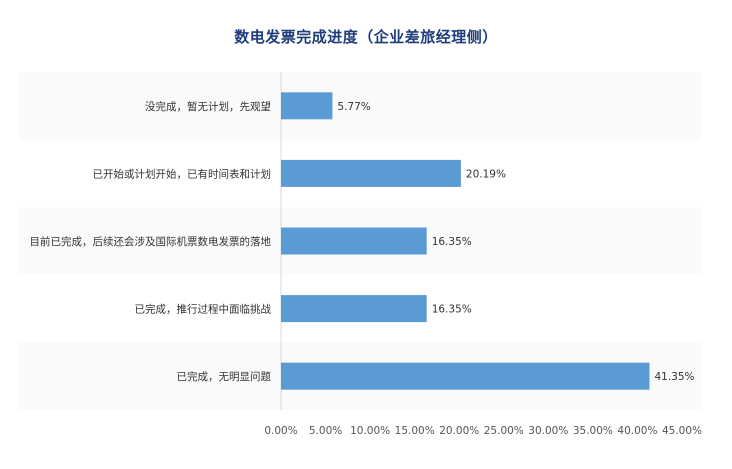  What do you see at coordinates (459, 431) in the screenshot?
I see `x-tick-label: 20.00%` at bounding box center [459, 431].